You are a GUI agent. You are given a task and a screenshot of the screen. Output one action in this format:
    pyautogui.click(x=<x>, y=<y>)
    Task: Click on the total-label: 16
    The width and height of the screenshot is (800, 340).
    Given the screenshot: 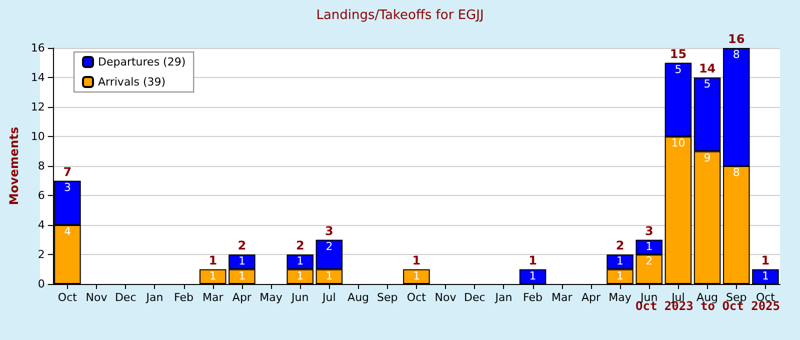 What is the action you would take?
    pyautogui.click(x=736, y=39)
    